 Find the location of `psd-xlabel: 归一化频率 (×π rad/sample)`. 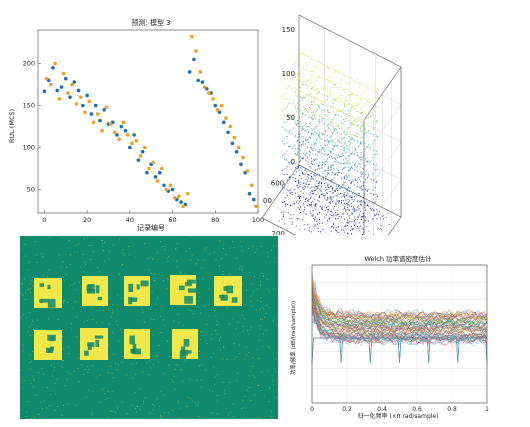

psd-xlabel: 归一化频率 (×π rad/sample) is located at coordinates (398, 416).